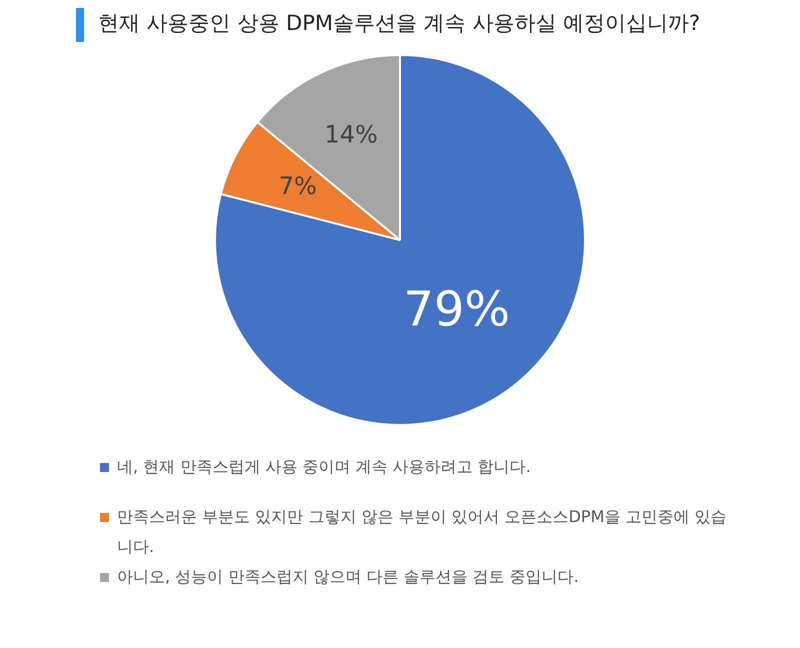  What do you see at coordinates (456, 310) in the screenshot?
I see `data-label: 79%` at bounding box center [456, 310].